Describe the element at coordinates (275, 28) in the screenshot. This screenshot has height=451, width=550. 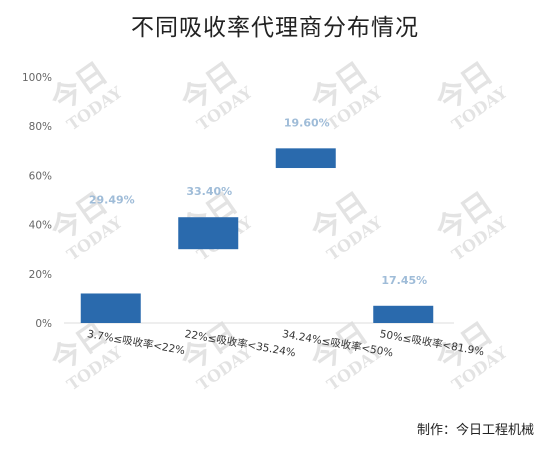
I see `chart-title: 不同吸收率代理商分布情况` at that location.